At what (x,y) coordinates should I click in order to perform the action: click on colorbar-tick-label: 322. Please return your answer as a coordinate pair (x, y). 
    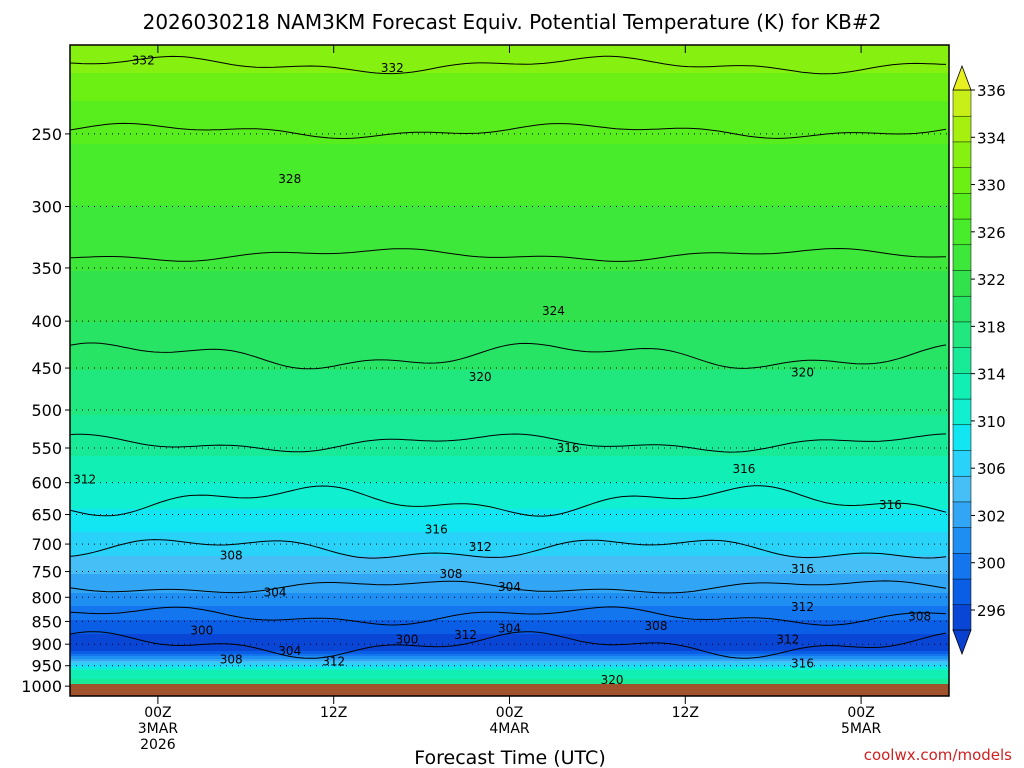
    Looking at the image, I should click on (991, 280).